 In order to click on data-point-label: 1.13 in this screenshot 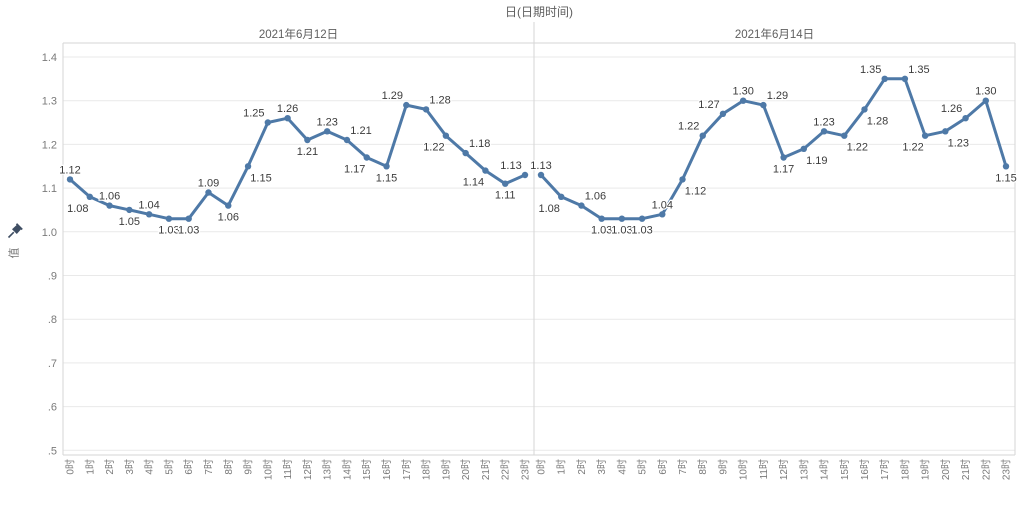, I will do `click(510, 166)`.